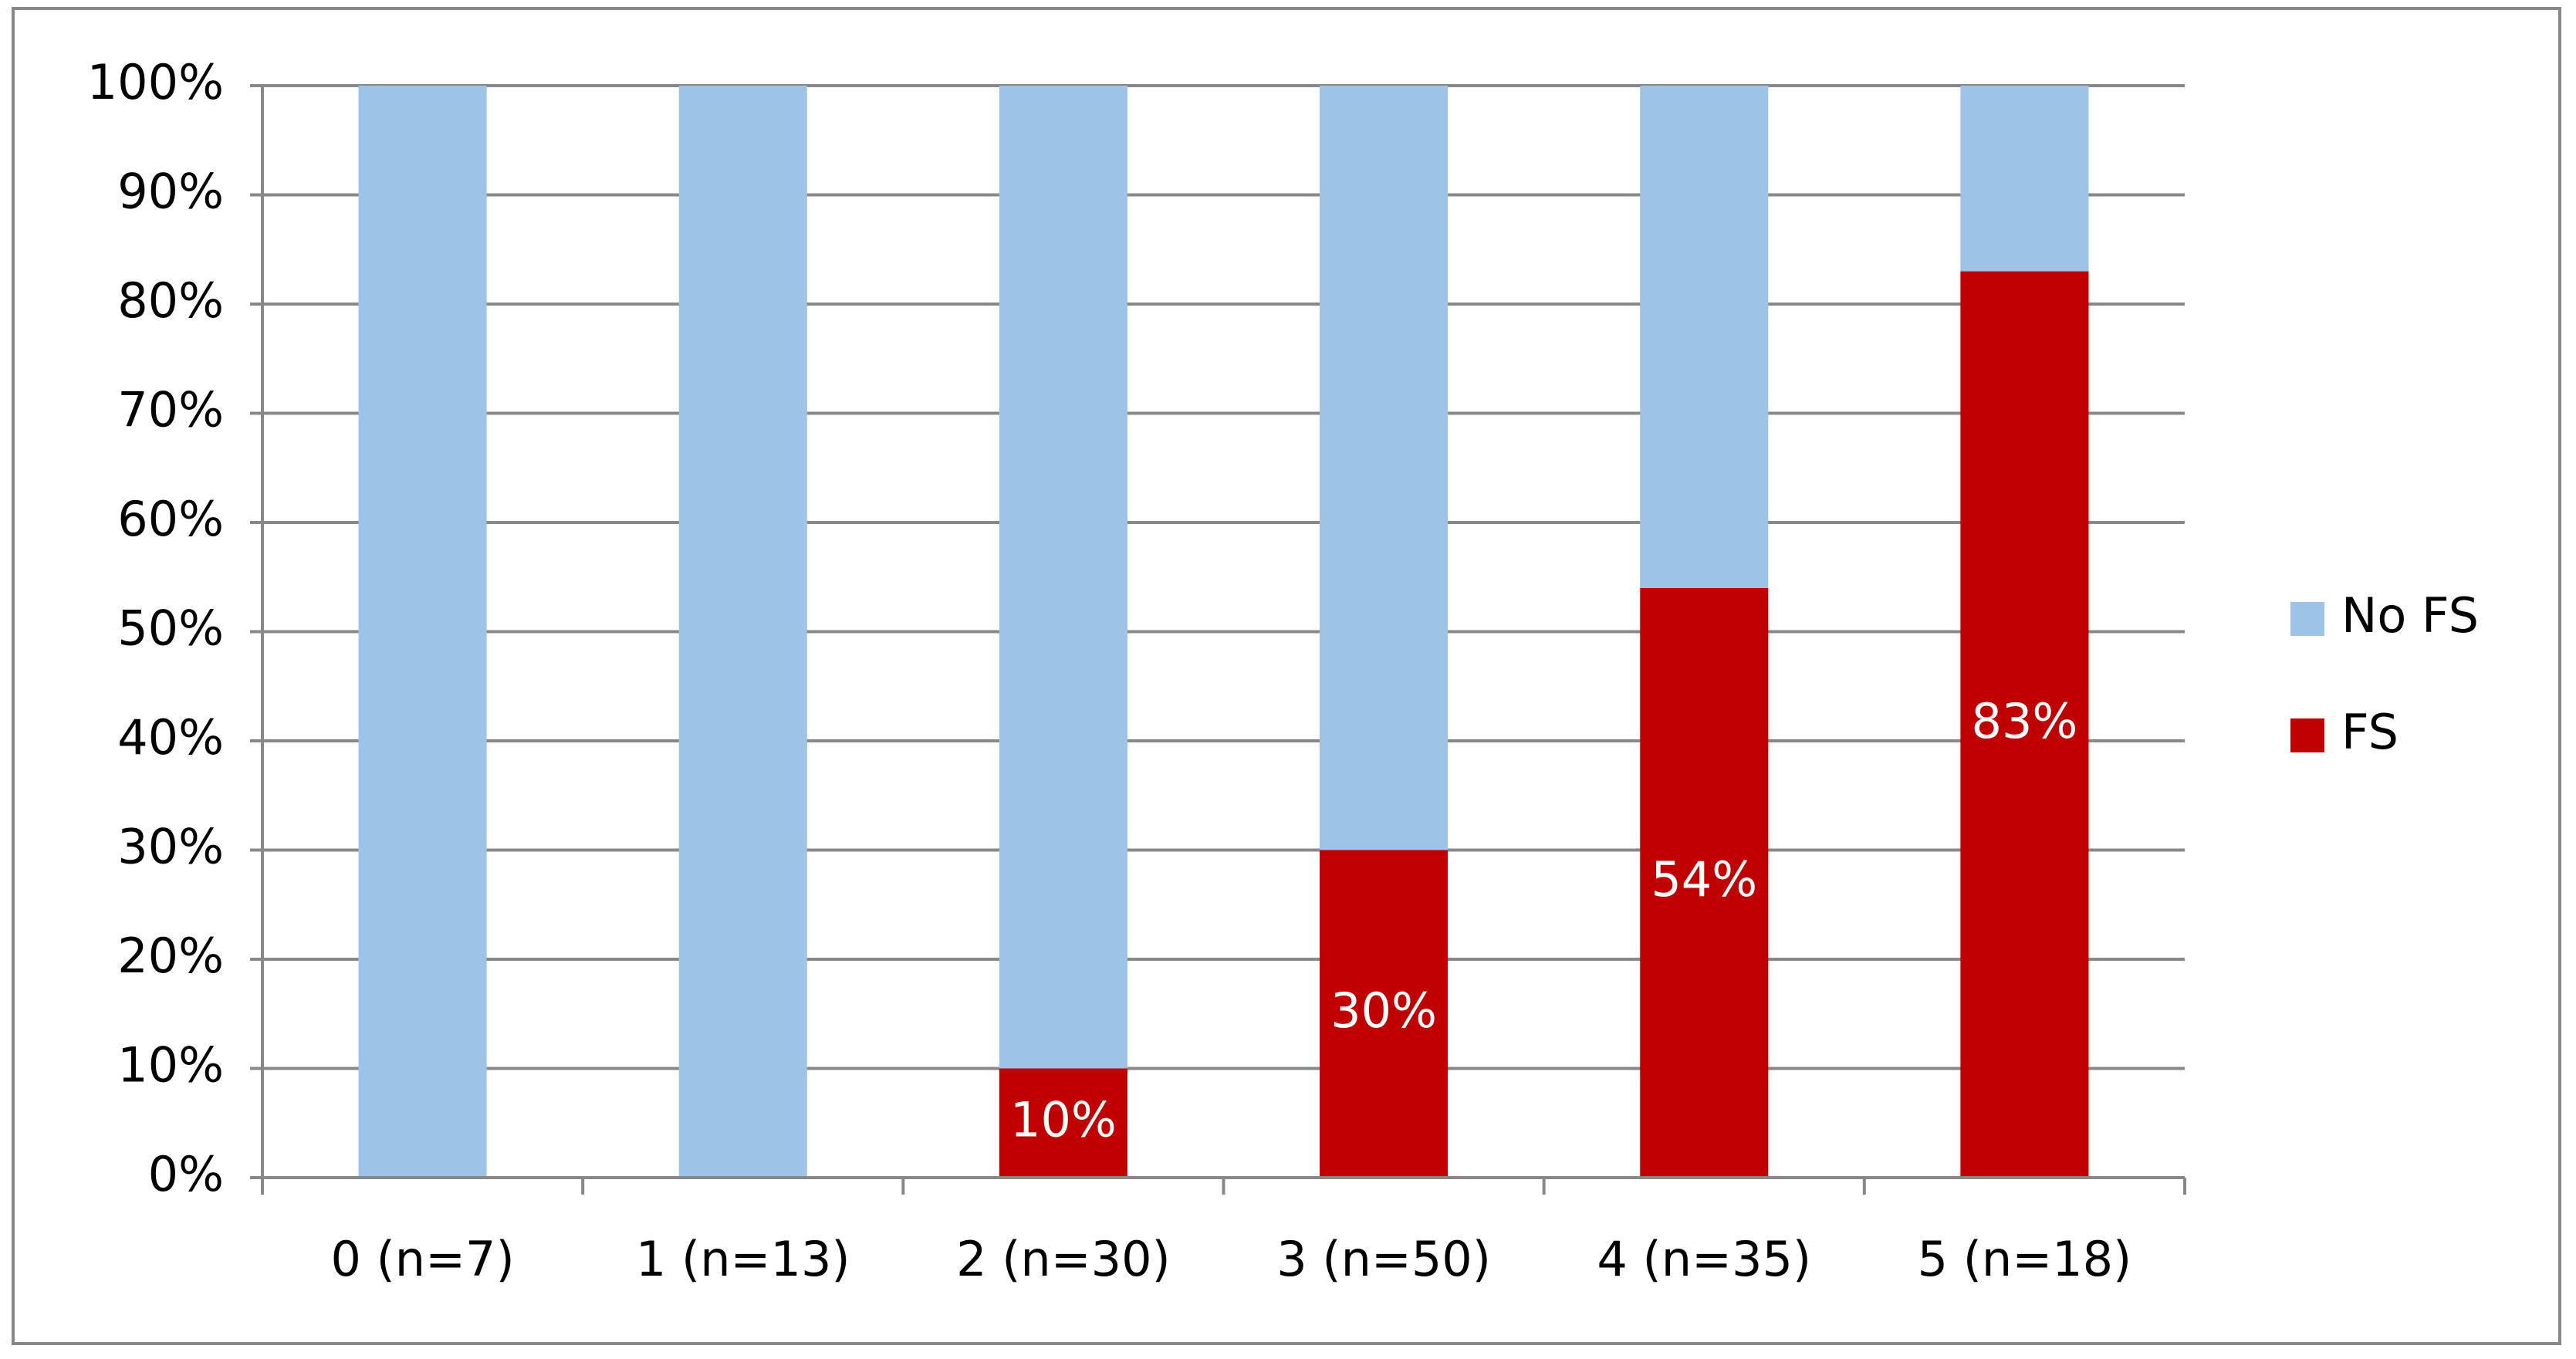 This screenshot has width=2576, height=1359. I want to click on data-label: 54%, so click(1704, 879).